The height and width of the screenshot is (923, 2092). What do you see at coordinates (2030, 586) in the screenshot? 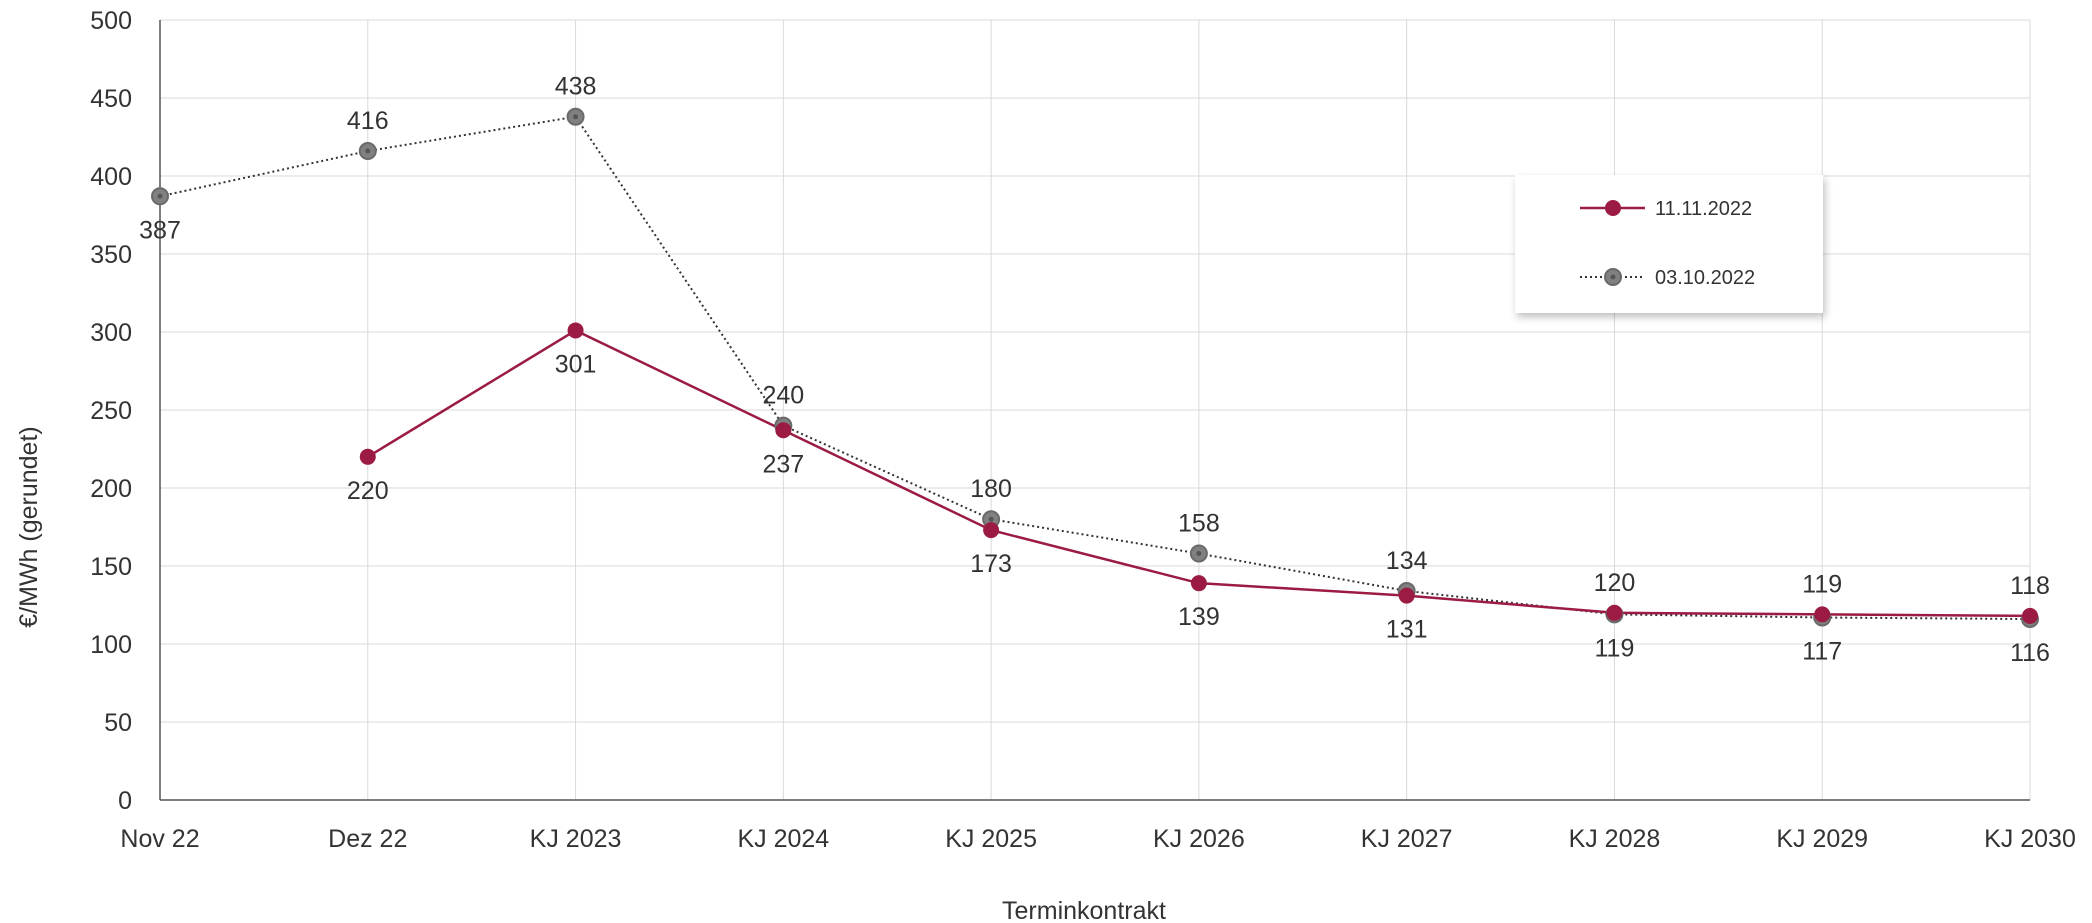
I see `data-label-series-0: 118` at bounding box center [2030, 586].